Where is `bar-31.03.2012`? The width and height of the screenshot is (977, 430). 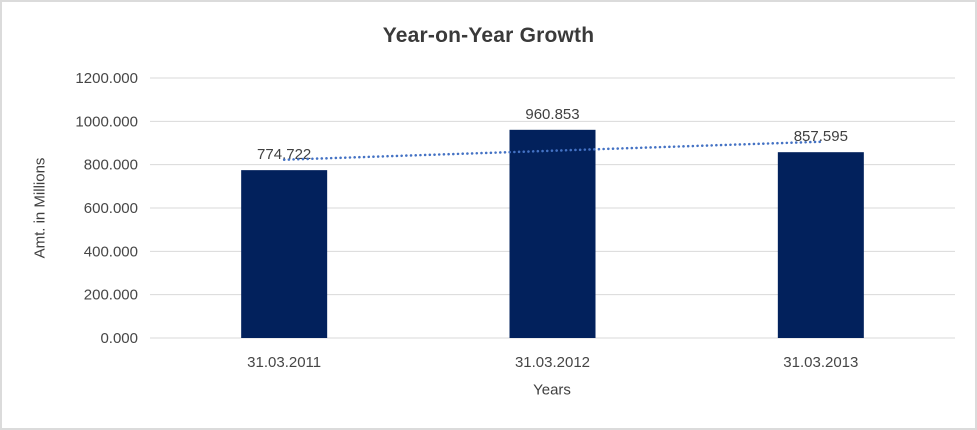
bar-31.03.2012 is located at coordinates (552, 233).